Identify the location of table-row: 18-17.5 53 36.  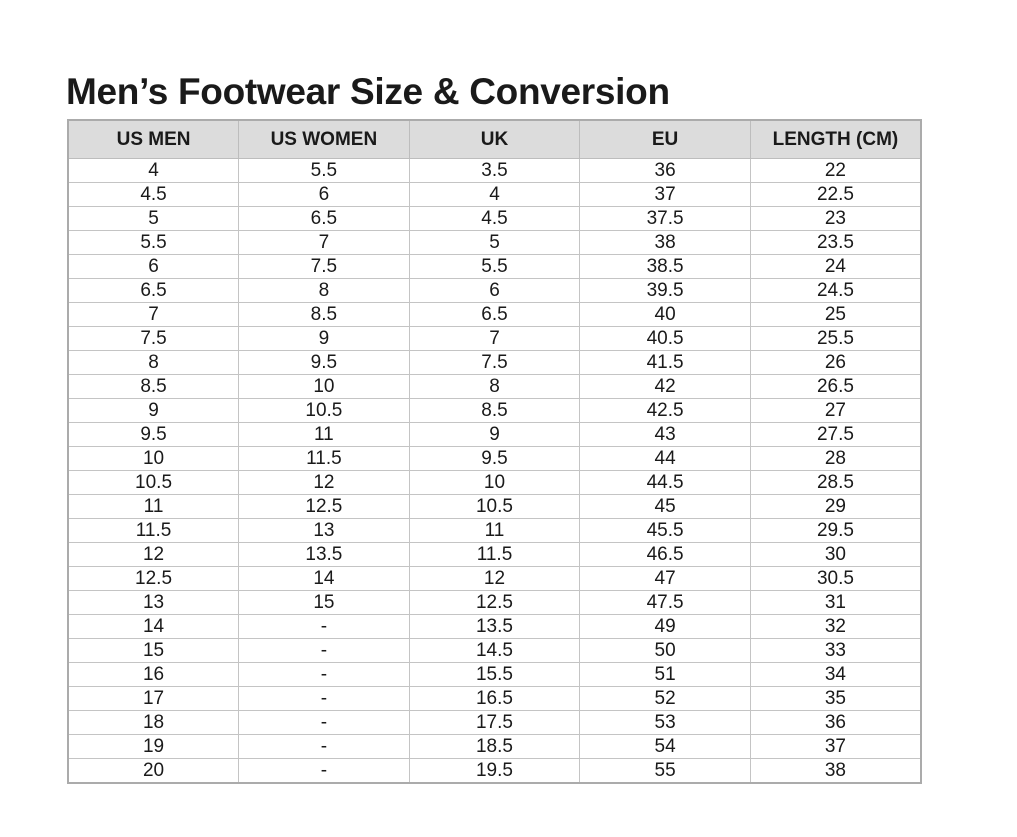
(494, 722).